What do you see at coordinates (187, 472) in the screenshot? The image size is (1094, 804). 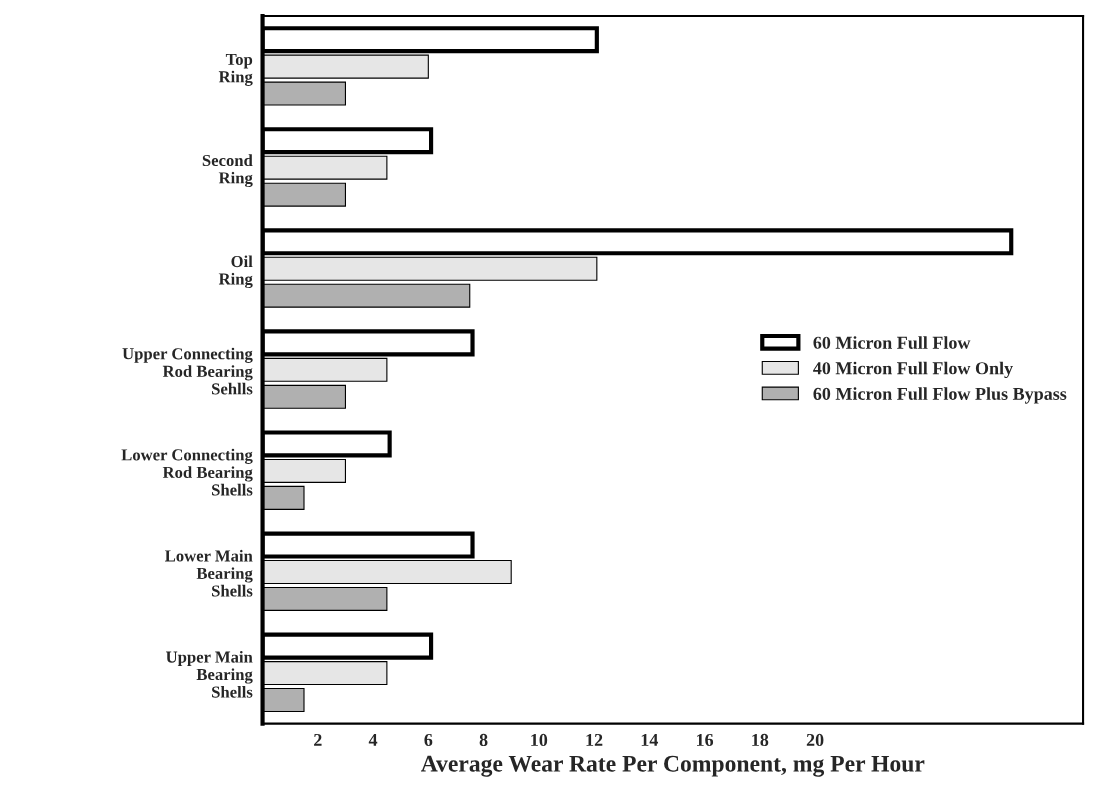 I see `y-tick-label: Lower Connecting Rod Bearing Shells` at bounding box center [187, 472].